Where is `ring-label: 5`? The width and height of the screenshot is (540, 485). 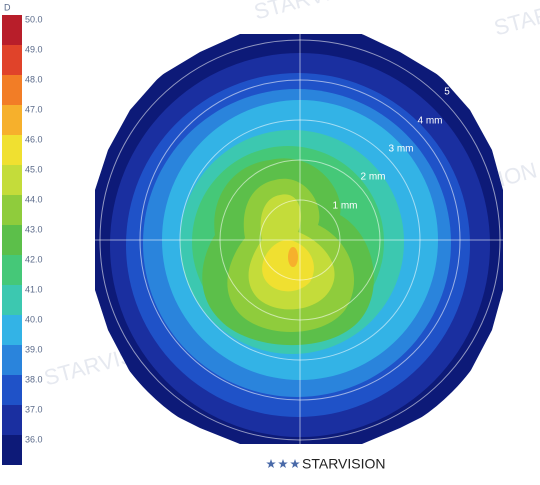 ring-label: 5 is located at coordinates (447, 92).